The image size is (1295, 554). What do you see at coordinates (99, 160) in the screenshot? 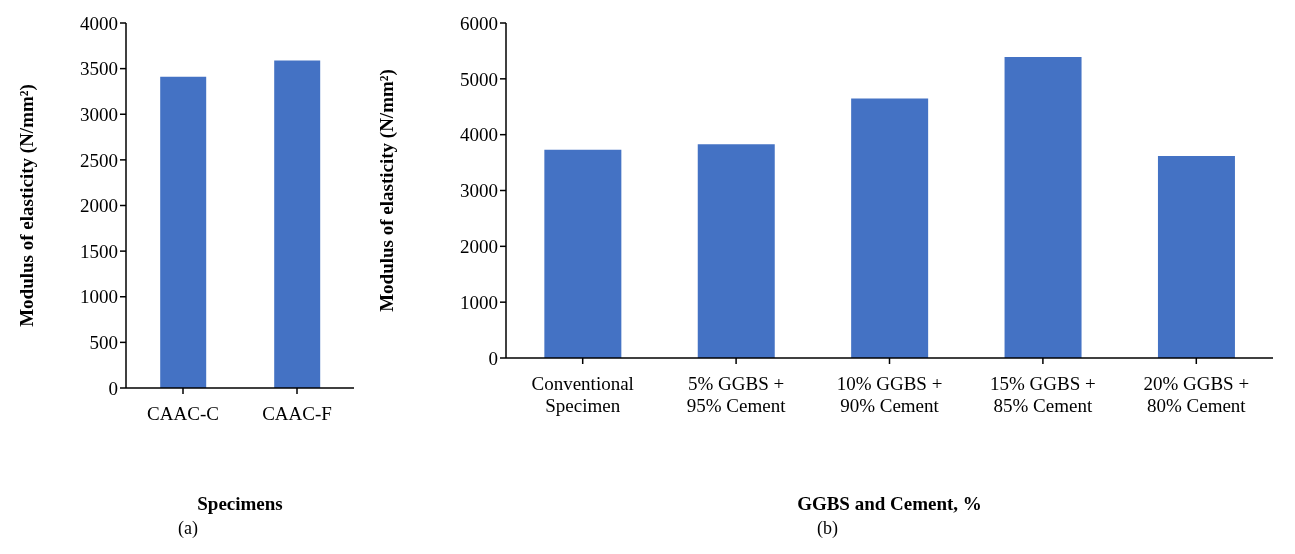
I see `y-tick-label: 2500` at bounding box center [99, 160].